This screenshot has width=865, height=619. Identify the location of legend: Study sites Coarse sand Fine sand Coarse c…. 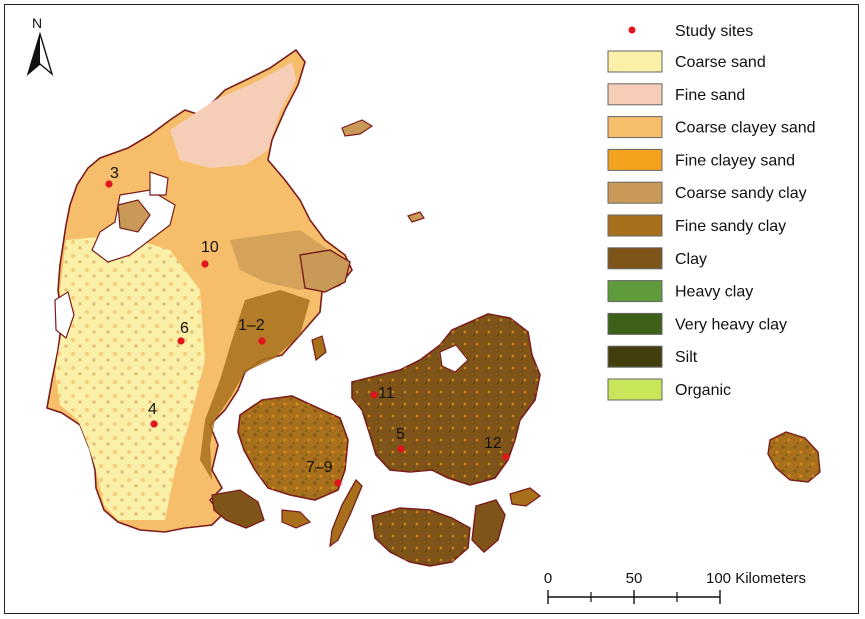
(711, 212).